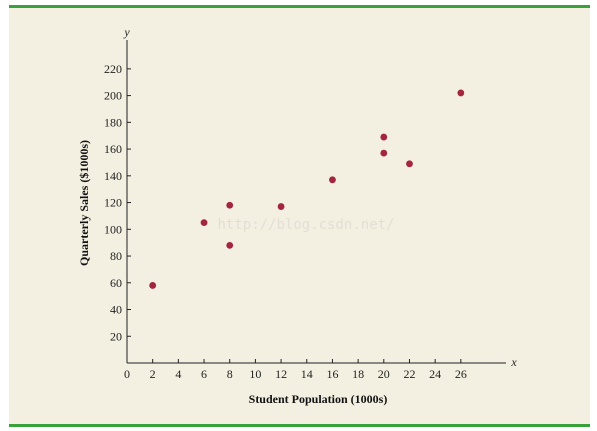  Describe the element at coordinates (116, 336) in the screenshot. I see `y-tick-label: 20` at that location.